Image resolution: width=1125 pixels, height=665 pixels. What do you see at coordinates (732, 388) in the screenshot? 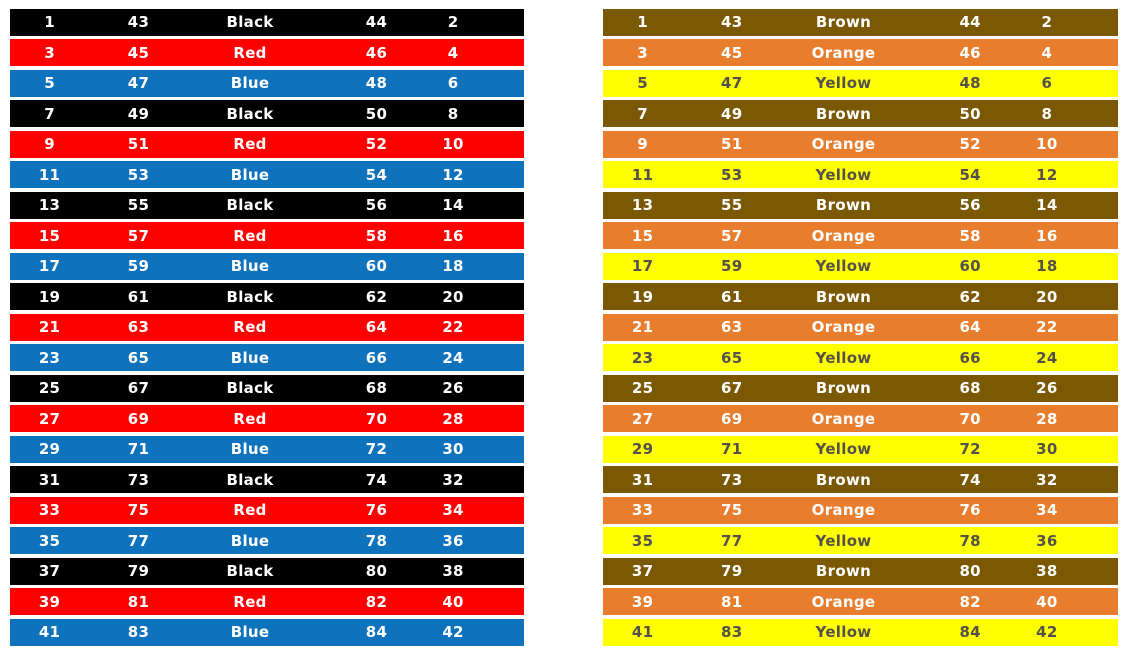
I see `pin-number-left-inner: 67` at bounding box center [732, 388].